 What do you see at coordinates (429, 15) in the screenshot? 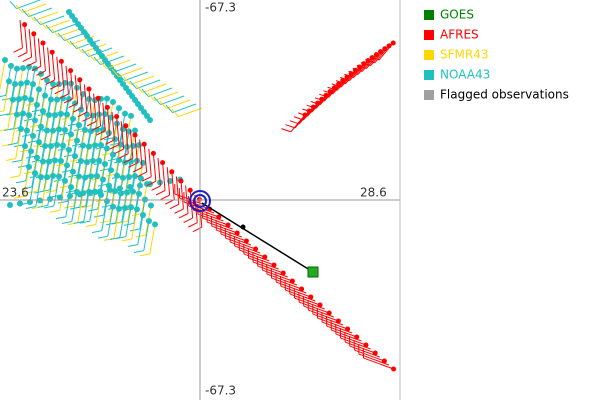
I see `legend-swatch` at bounding box center [429, 15].